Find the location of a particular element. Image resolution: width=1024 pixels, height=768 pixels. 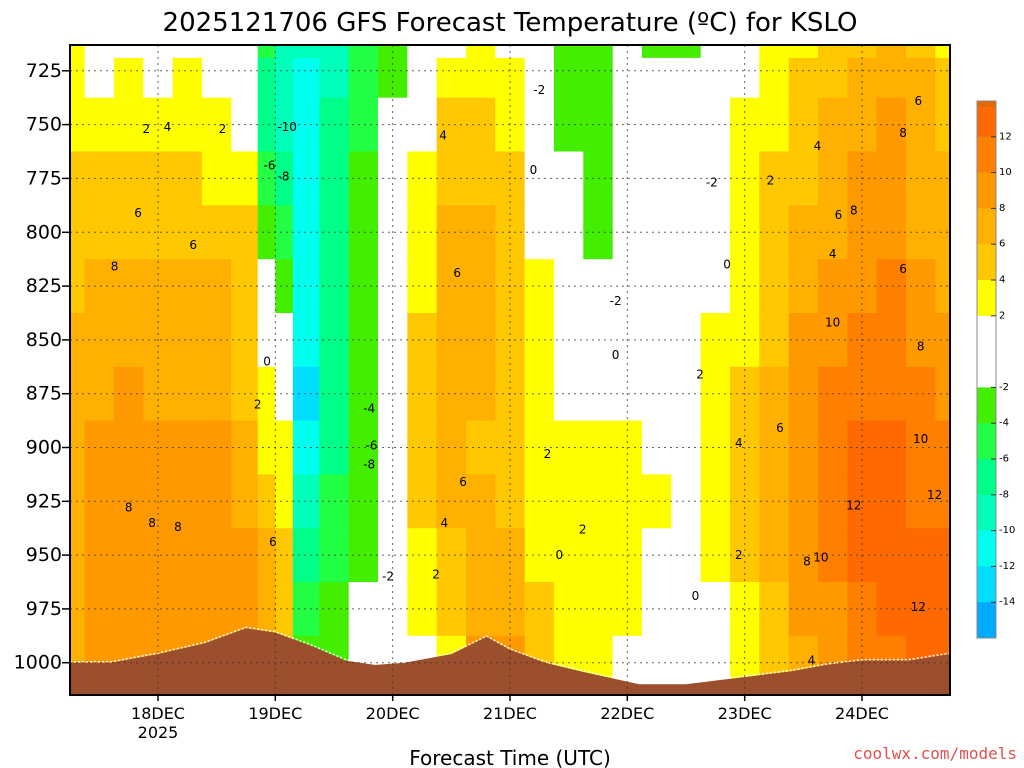

colorbar-tick-label: -4 is located at coordinates (1004, 423).